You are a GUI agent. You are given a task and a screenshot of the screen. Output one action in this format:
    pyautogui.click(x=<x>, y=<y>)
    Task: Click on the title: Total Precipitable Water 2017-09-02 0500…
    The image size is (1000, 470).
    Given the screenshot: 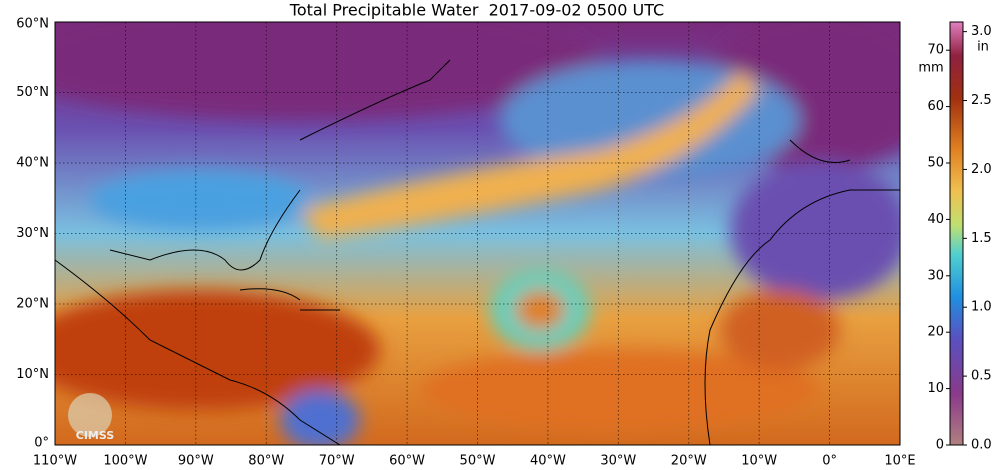 What is the action you would take?
    pyautogui.click(x=476, y=10)
    